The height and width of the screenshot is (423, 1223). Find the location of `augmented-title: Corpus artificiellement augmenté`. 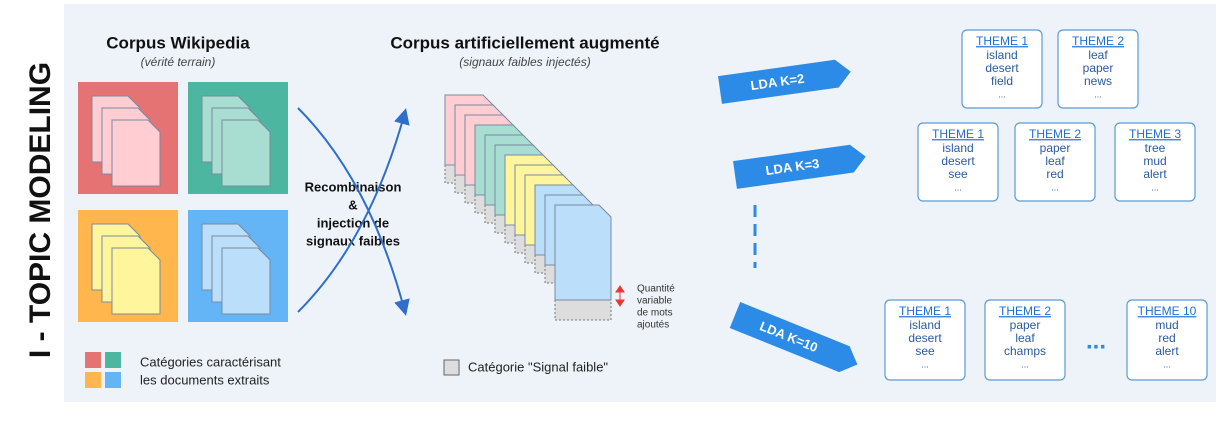

augmented-title: Corpus artificiellement augmenté is located at coordinates (524, 42).